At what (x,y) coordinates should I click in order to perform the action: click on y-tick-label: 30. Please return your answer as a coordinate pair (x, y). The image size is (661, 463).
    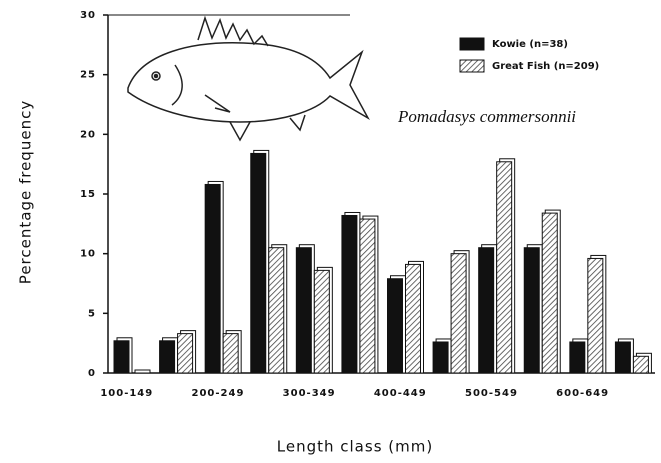
    Looking at the image, I should click on (88, 15).